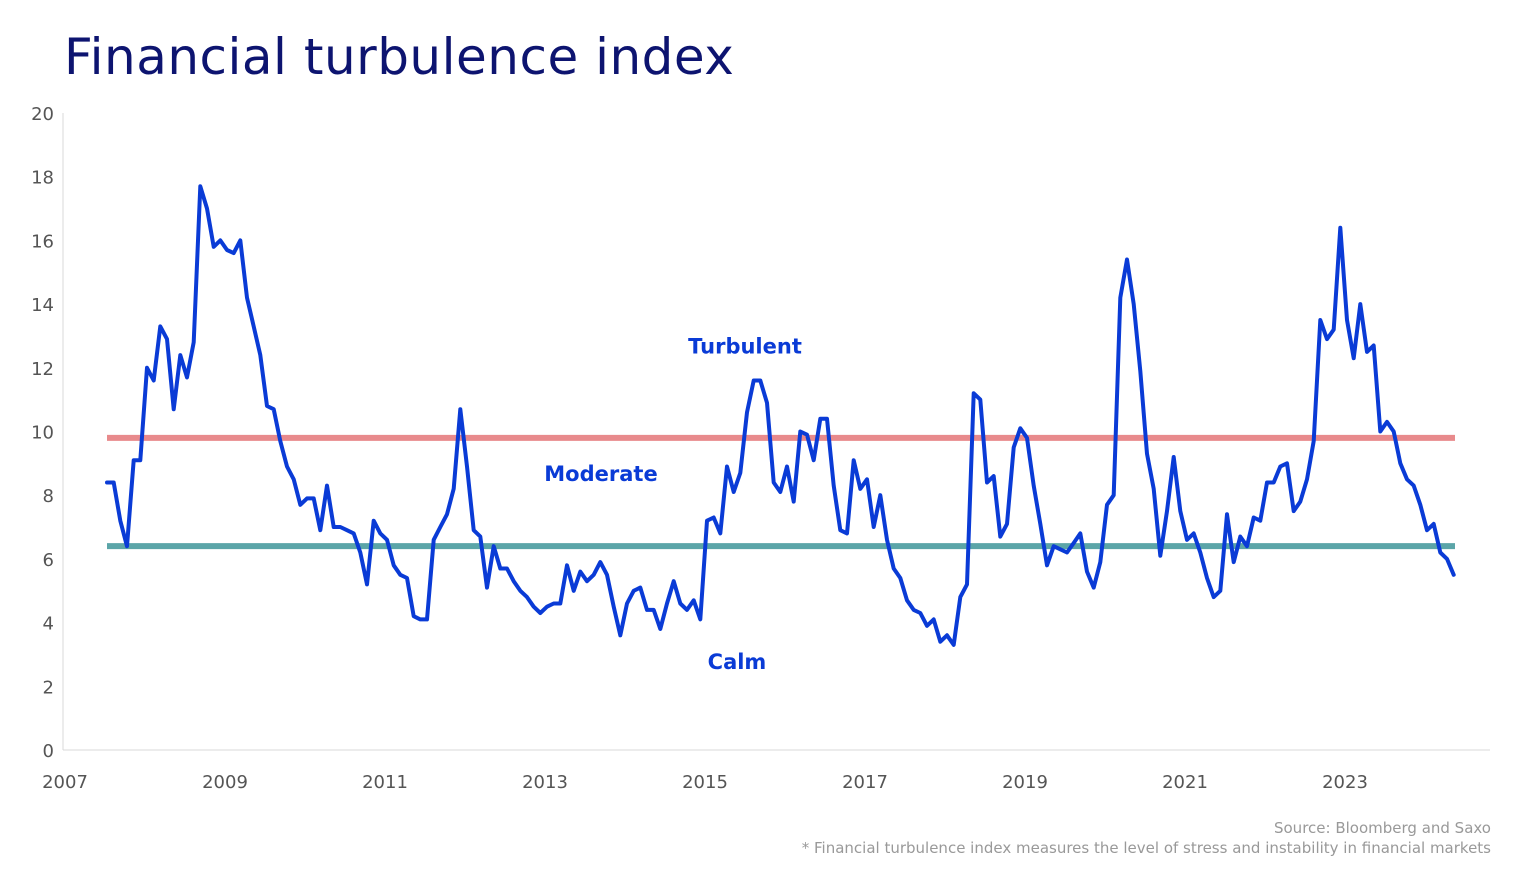 The width and height of the screenshot is (1536, 894). What do you see at coordinates (48, 751) in the screenshot?
I see `y-tick-label: 0` at bounding box center [48, 751].